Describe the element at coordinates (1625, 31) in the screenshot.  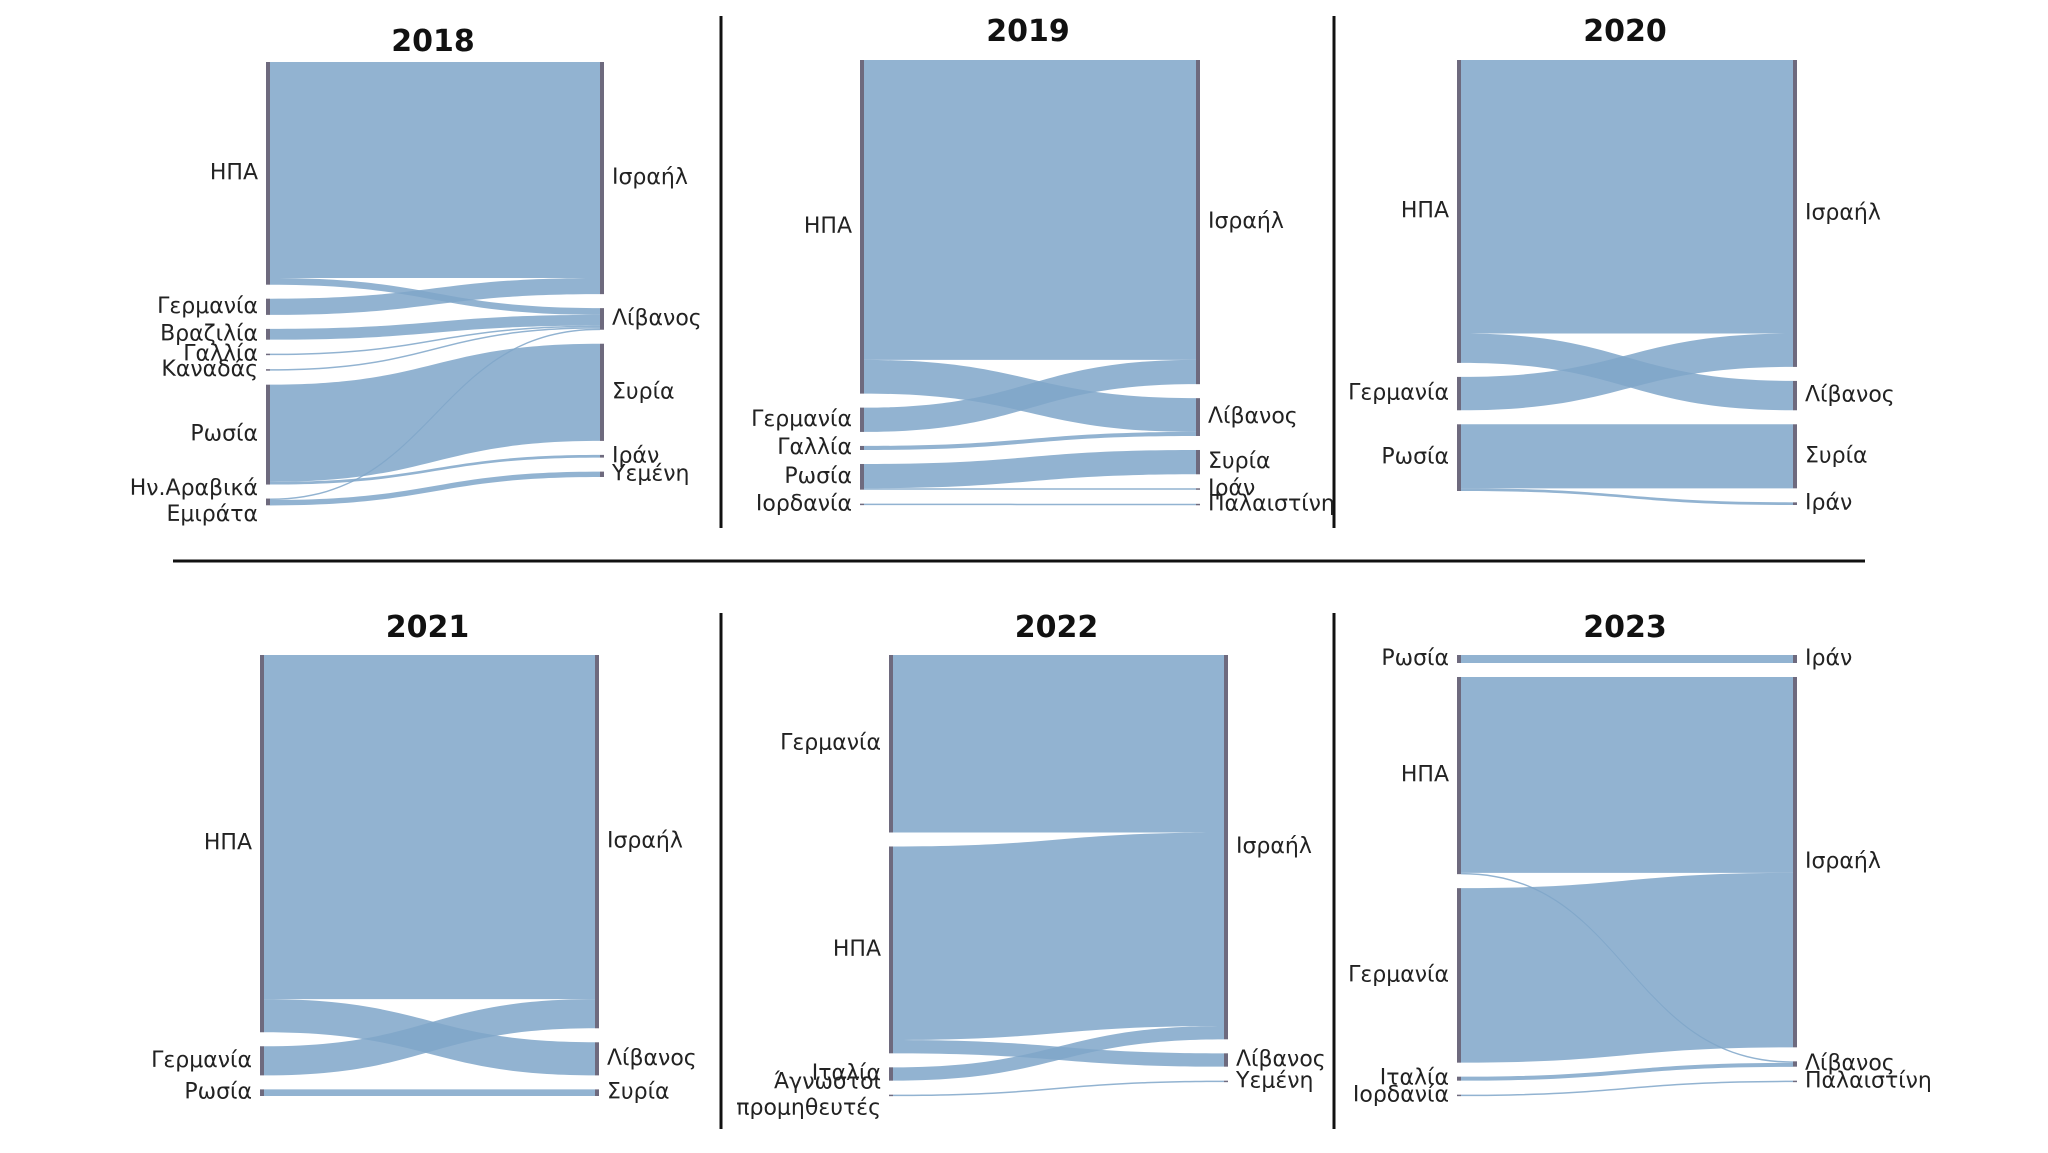
I see `panel-title: 2020` at that location.